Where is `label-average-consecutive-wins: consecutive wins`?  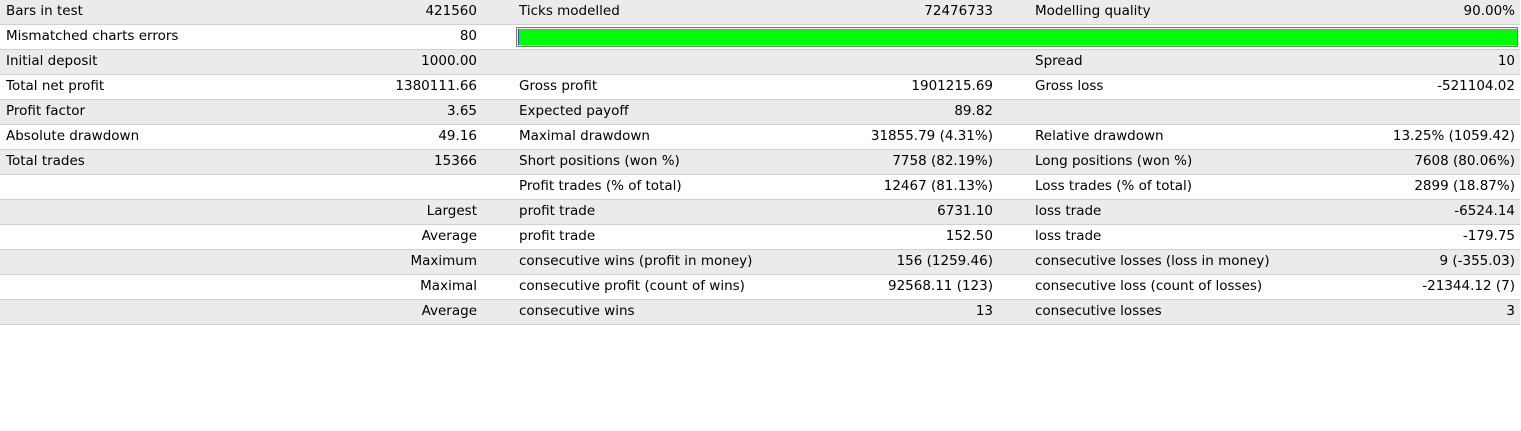 label-average-consecutive-wins: consecutive wins is located at coordinates (577, 311).